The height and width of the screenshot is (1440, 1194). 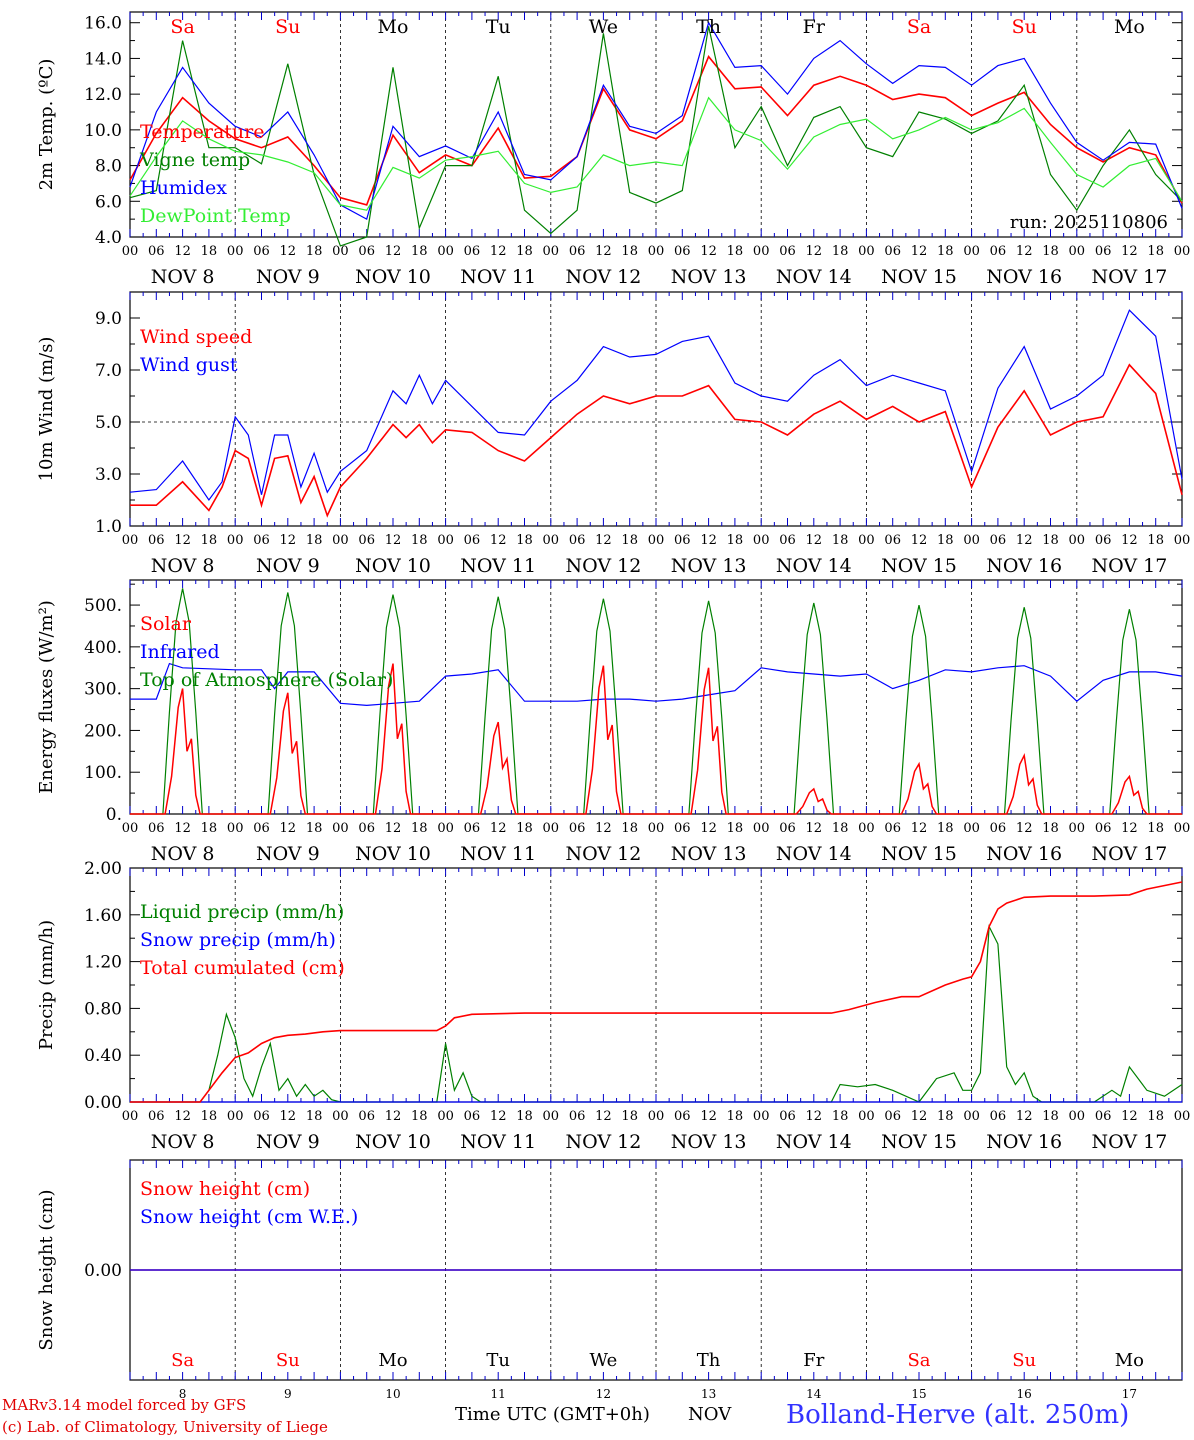 I want to click on day-number-label: 17, so click(x=1129, y=1394).